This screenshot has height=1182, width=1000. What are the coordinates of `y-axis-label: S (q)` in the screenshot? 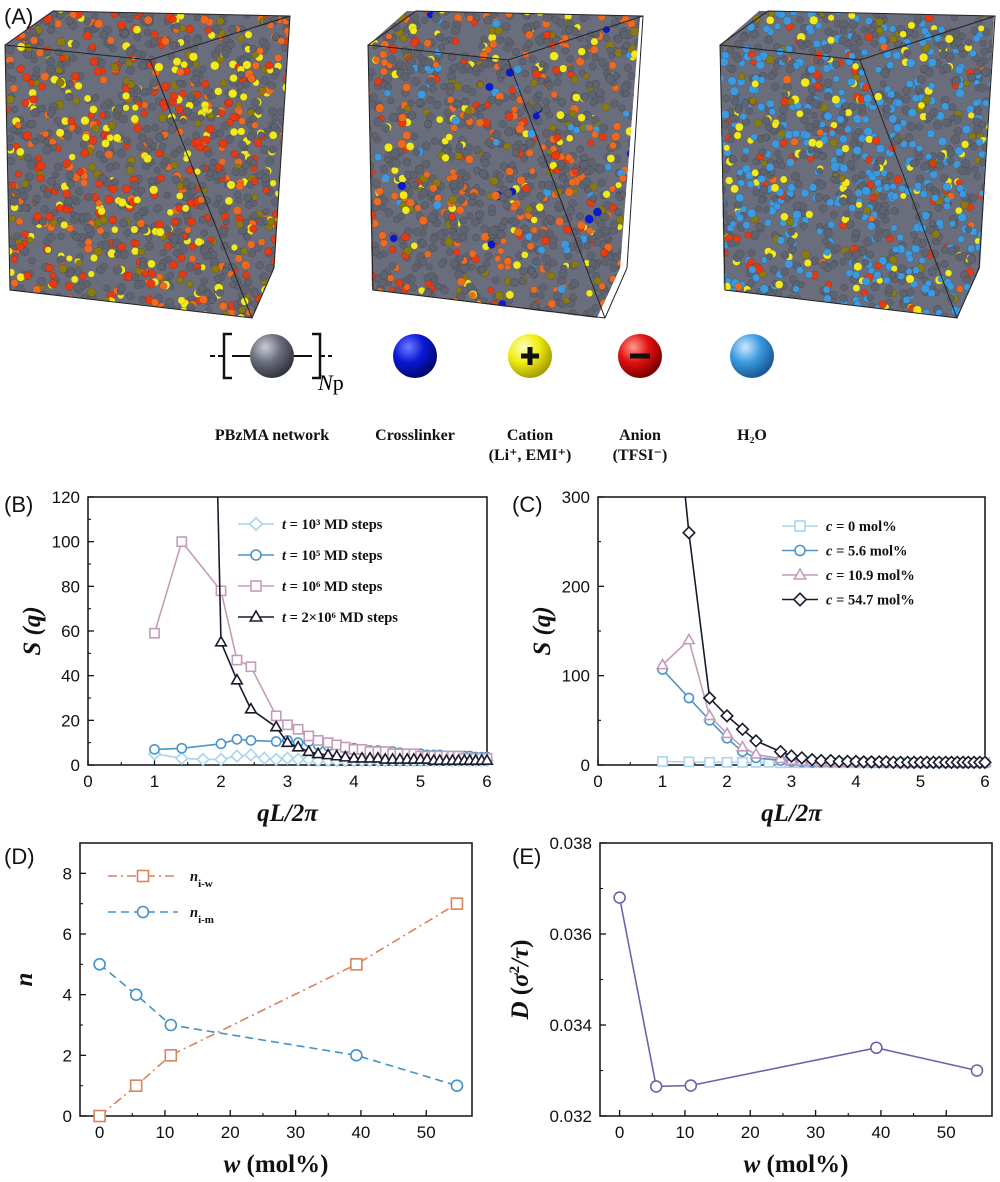 It's located at (32, 630).